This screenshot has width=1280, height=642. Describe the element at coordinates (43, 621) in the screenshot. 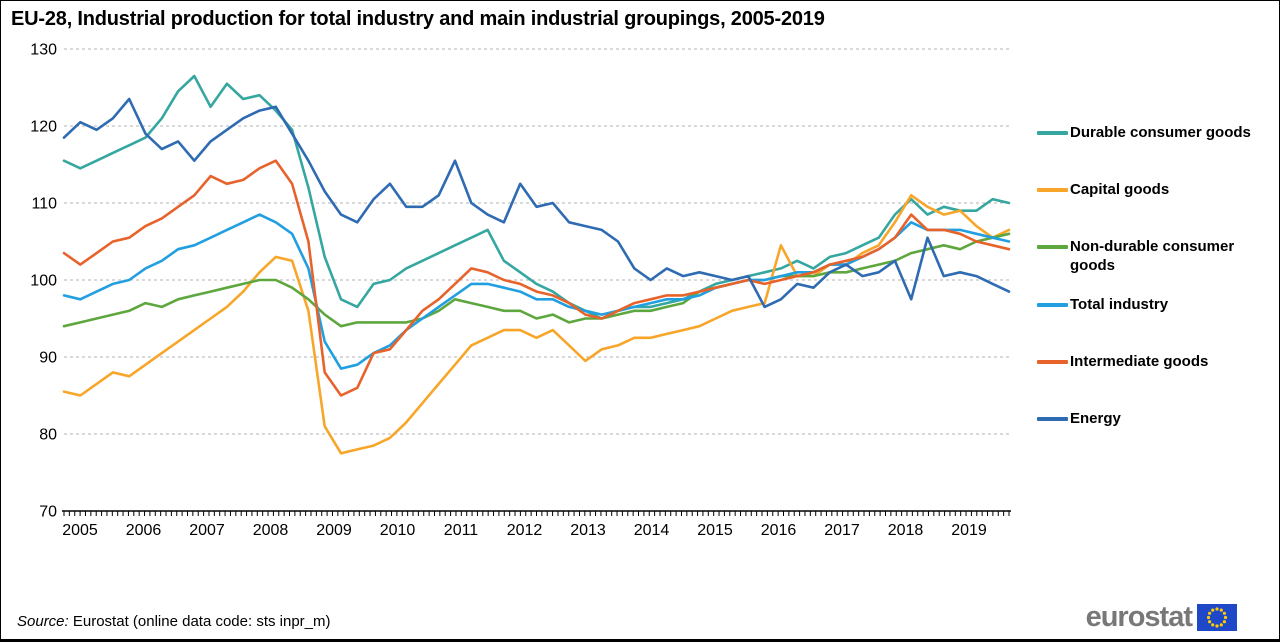

I see `source-label: Source:` at that location.